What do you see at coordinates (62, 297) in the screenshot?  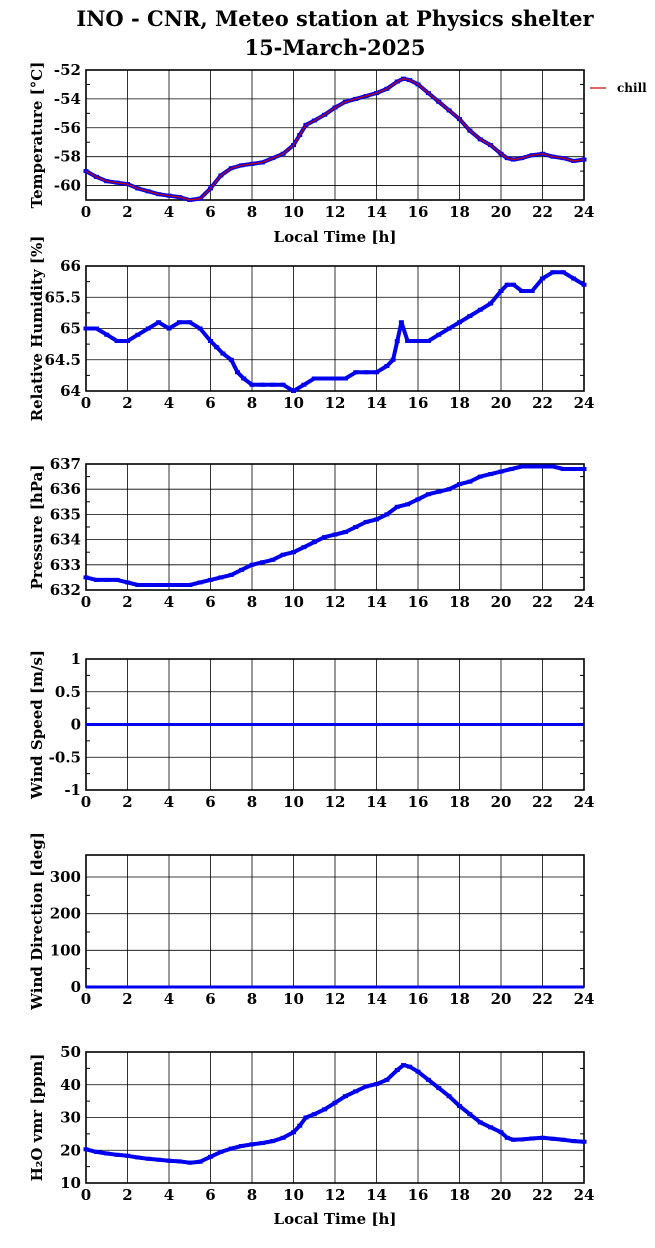 I see `y-tick-label: 65.5` at bounding box center [62, 297].